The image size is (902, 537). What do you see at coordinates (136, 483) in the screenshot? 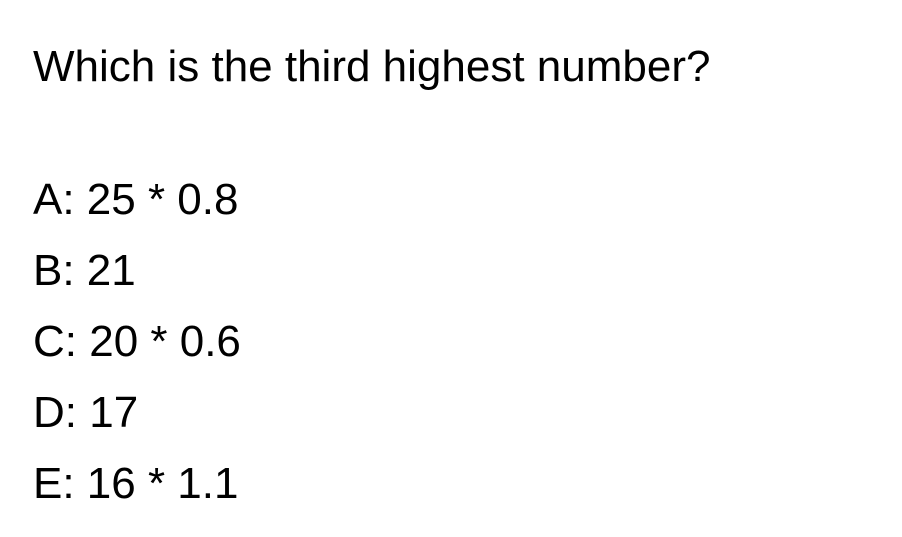
I see `option-e: E: 16 * 1.1` at bounding box center [136, 483].